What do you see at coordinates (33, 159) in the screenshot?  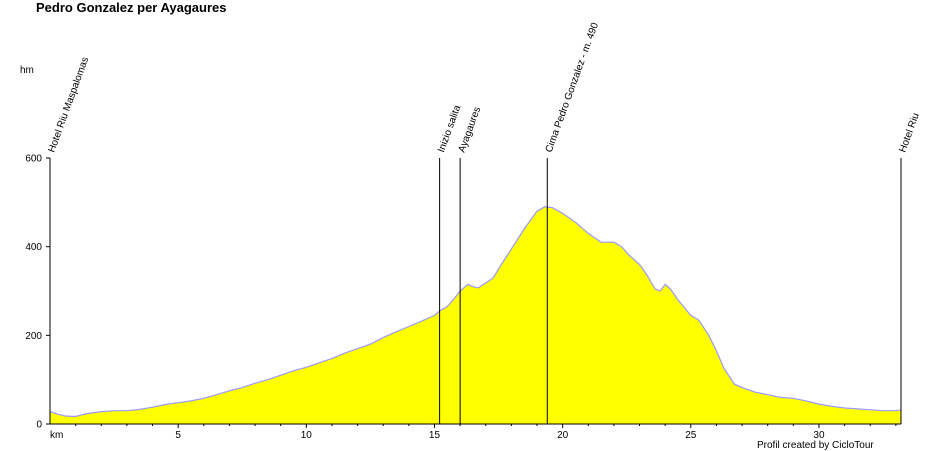 I see `y-tick-label: 600` at bounding box center [33, 159].